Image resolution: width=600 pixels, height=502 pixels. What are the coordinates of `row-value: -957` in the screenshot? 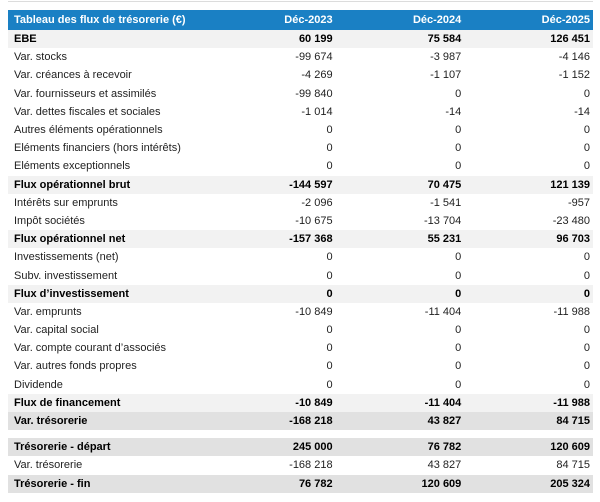 It's located at (578, 202).